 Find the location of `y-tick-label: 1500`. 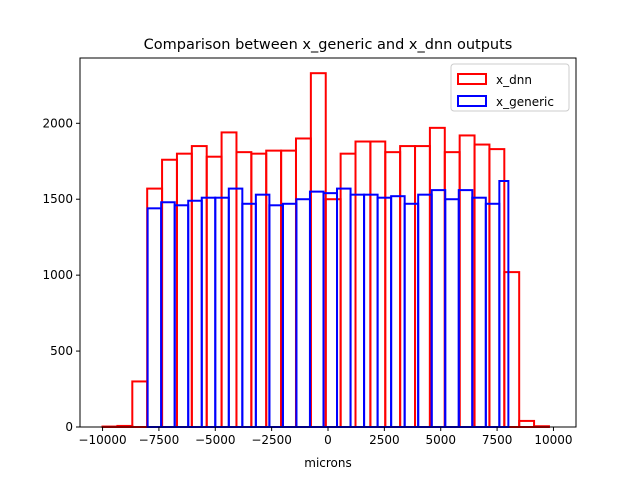

y-tick-label: 1500 is located at coordinates (57, 199).